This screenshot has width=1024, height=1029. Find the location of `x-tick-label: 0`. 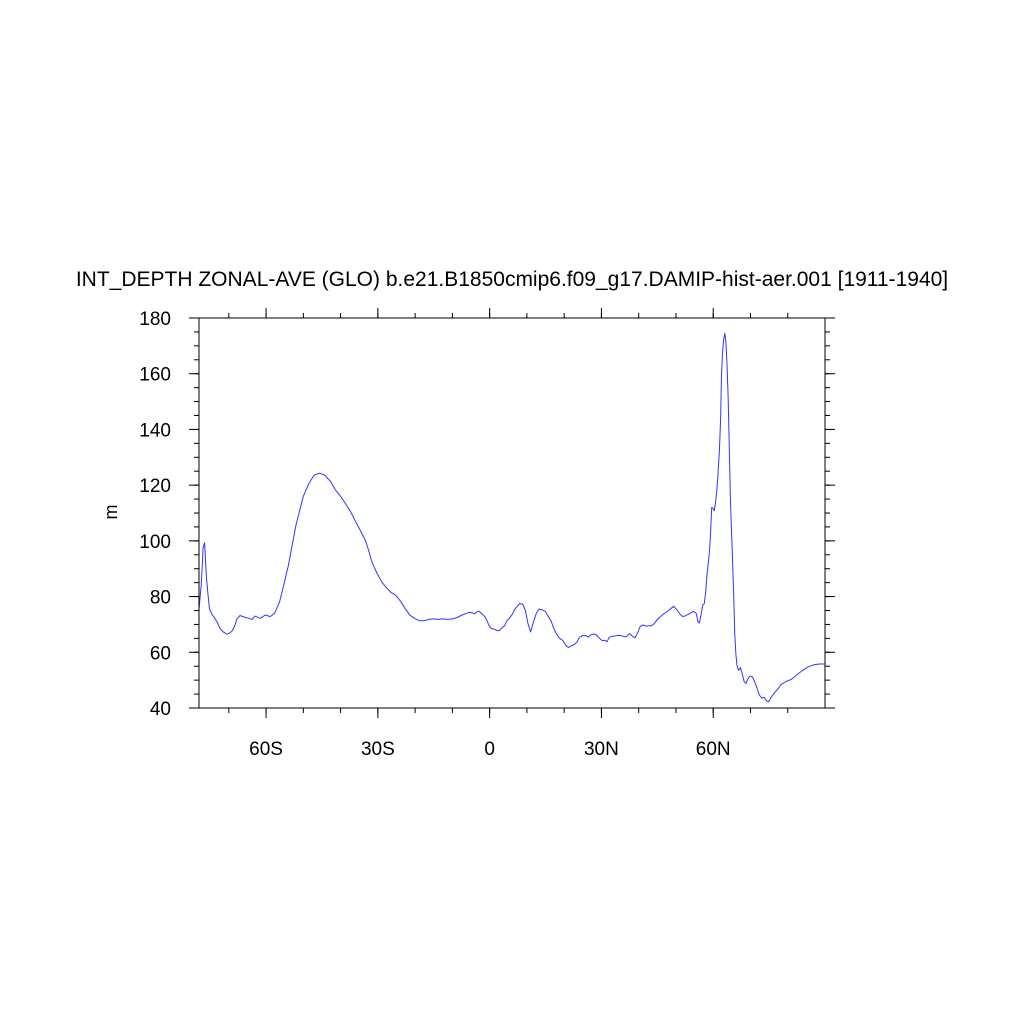

x-tick-label: 0 is located at coordinates (489, 749).